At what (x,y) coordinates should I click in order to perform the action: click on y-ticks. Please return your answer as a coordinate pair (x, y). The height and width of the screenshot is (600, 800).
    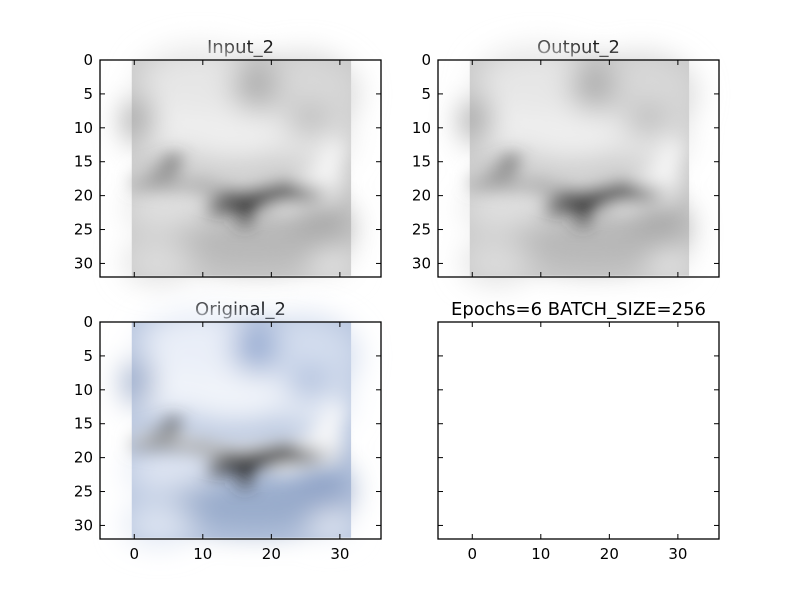
    Looking at the image, I should click on (578, 423).